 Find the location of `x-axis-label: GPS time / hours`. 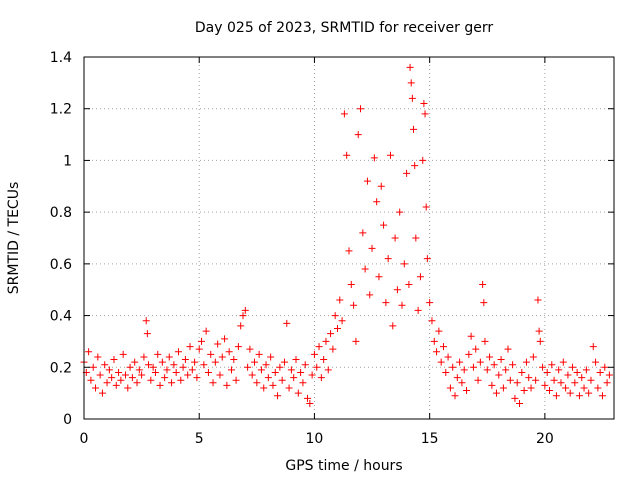

x-axis-label: GPS time / hours is located at coordinates (343, 466).